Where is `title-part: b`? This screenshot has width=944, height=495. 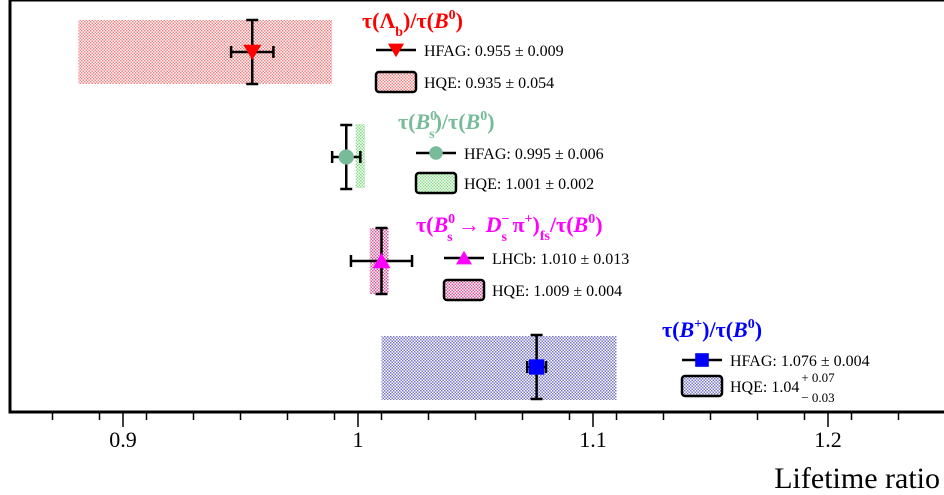
title-part: b is located at coordinates (399, 32).